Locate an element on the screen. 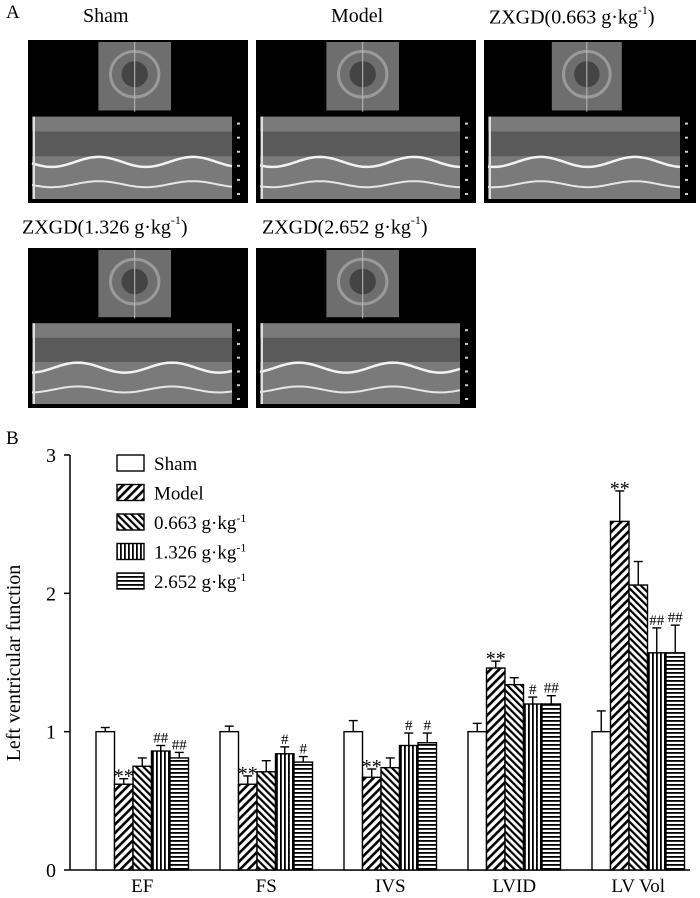 This screenshot has height=898, width=700. legend-entry: 1.326 g·kg-1 is located at coordinates (200, 552).